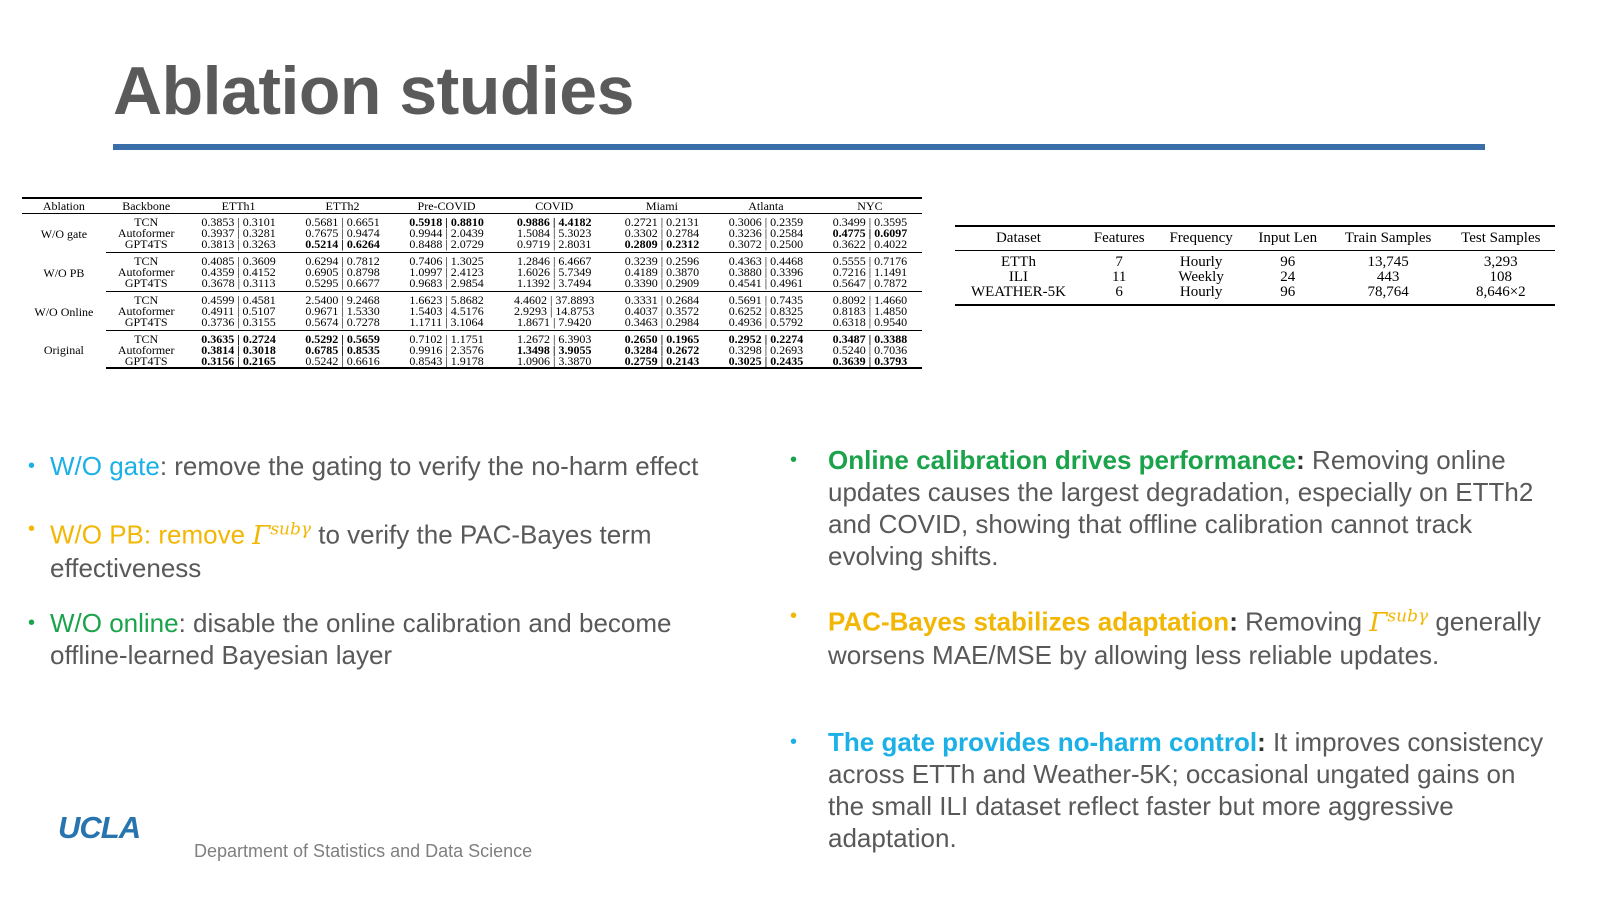  What do you see at coordinates (870, 350) in the screenshot?
I see `metric-cell: 0.5240 | 0.7036` at bounding box center [870, 350].